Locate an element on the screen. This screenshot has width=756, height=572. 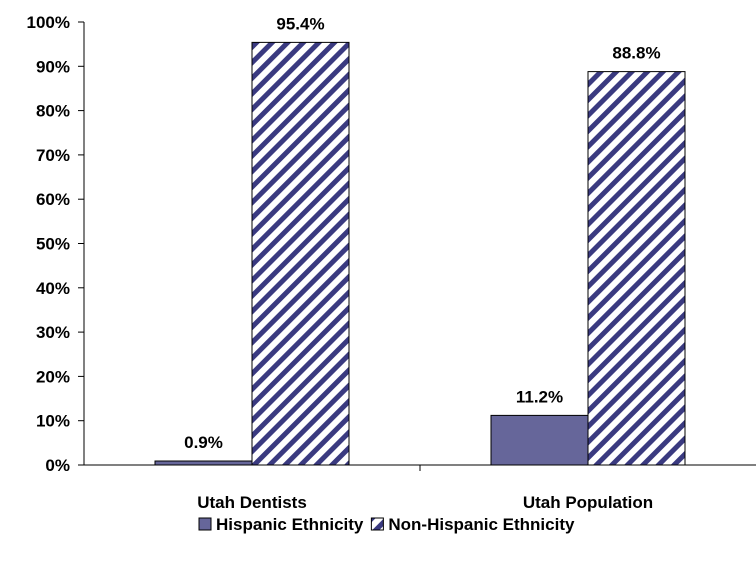
y-tick-label: 60% is located at coordinates (53, 199).